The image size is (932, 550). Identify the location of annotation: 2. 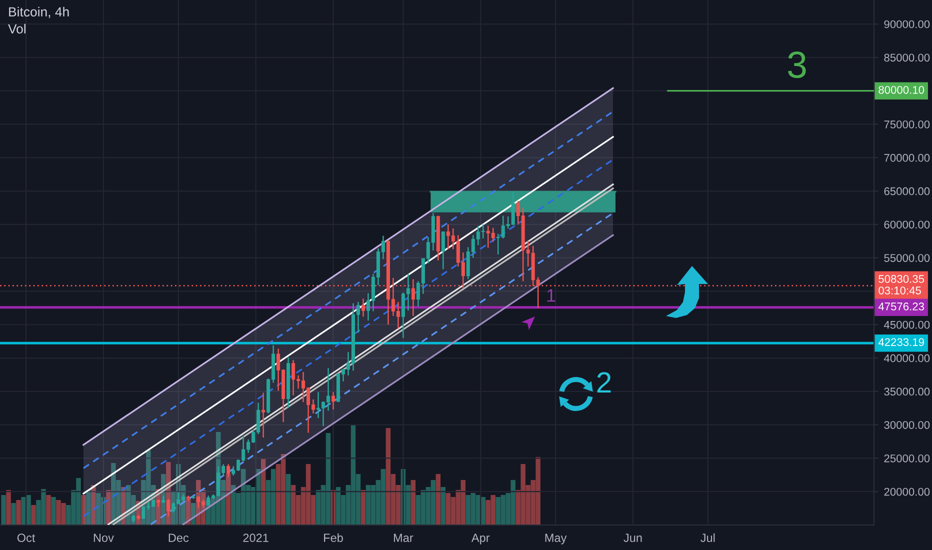
(604, 382).